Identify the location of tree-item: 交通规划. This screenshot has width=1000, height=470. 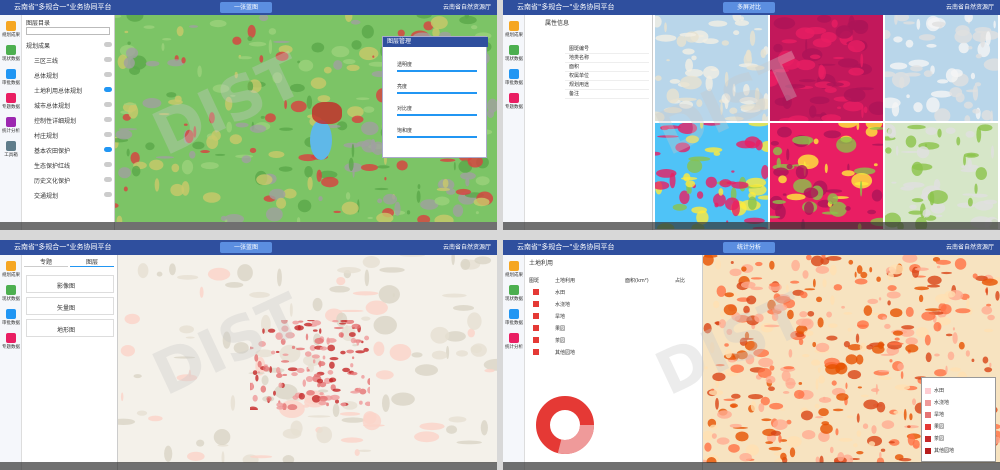
(69, 195).